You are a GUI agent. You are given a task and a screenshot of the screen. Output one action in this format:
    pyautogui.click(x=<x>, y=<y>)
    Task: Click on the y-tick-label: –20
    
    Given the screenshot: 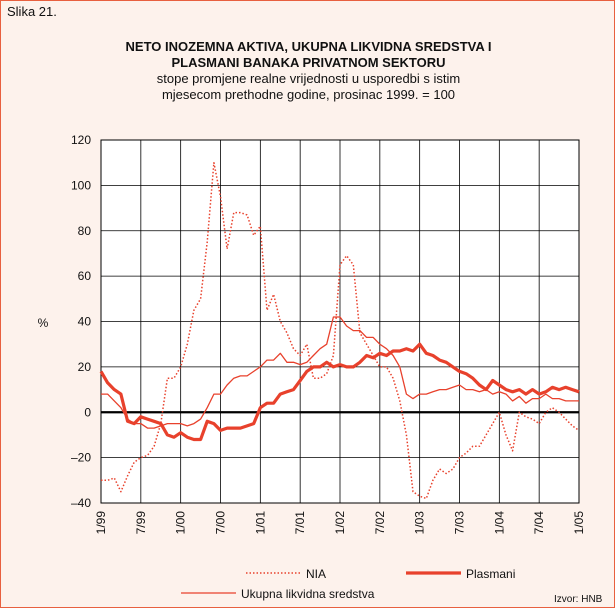 What is the action you would take?
    pyautogui.click(x=81, y=458)
    